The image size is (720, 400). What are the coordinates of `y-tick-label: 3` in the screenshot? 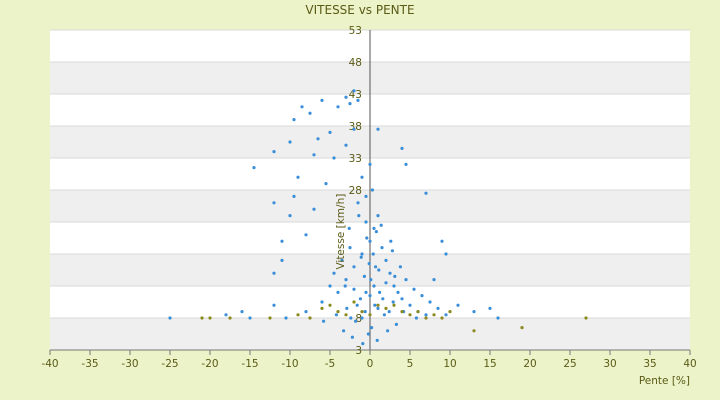 It's located at (358, 351).